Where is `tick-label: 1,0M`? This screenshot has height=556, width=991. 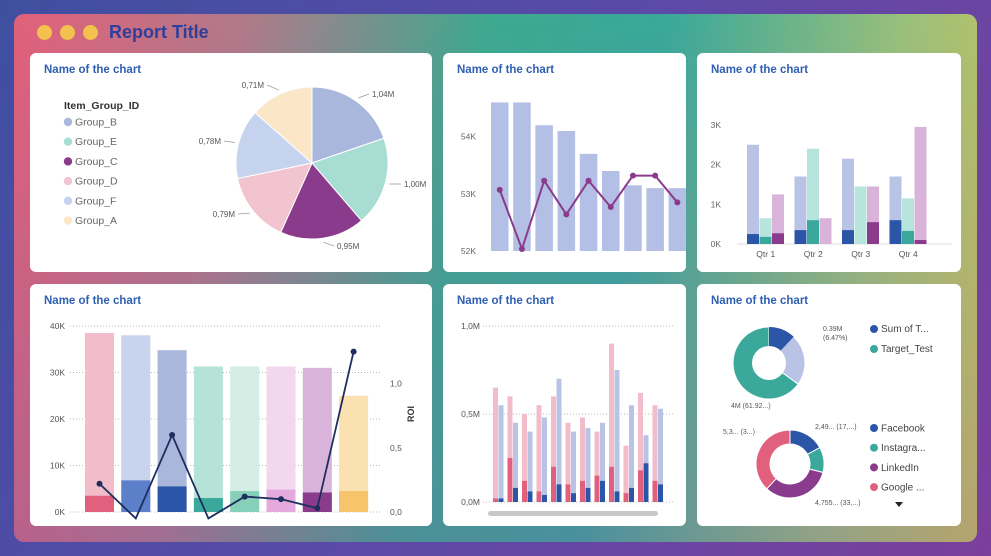 tick-label: 1,0M is located at coordinates (470, 326).